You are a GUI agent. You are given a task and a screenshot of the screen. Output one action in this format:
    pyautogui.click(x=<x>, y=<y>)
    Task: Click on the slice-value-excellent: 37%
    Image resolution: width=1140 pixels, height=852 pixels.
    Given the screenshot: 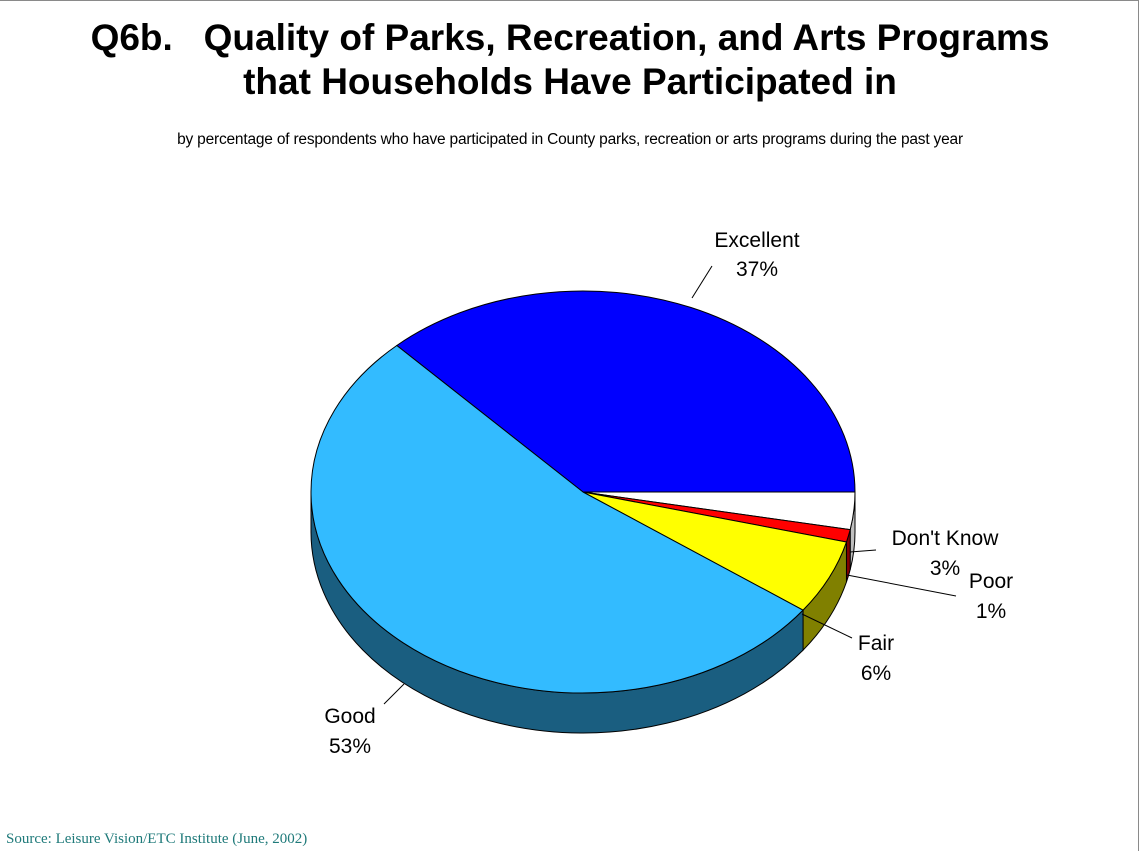 What is the action you would take?
    pyautogui.click(x=757, y=269)
    